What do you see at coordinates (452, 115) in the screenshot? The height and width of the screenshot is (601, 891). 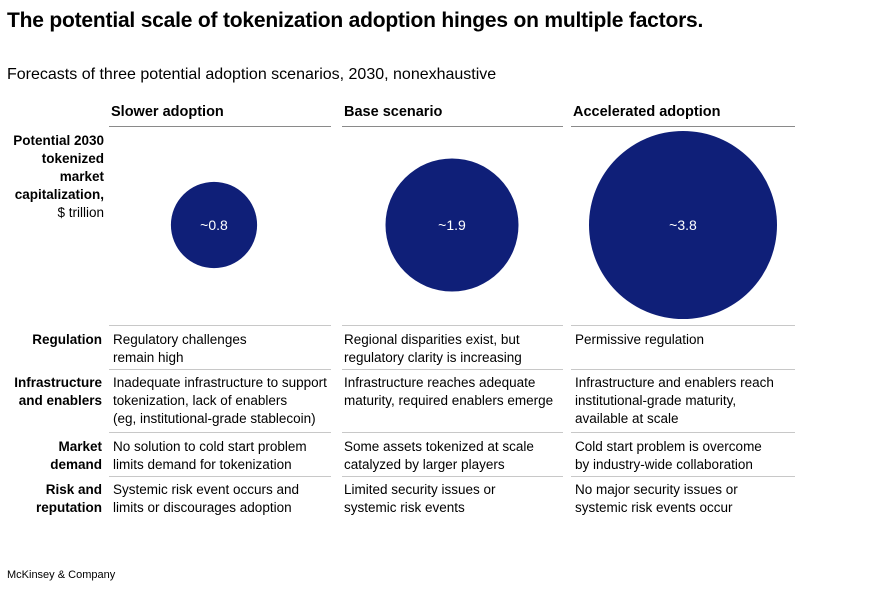 I see `column-header-base: Base scenario` at bounding box center [452, 115].